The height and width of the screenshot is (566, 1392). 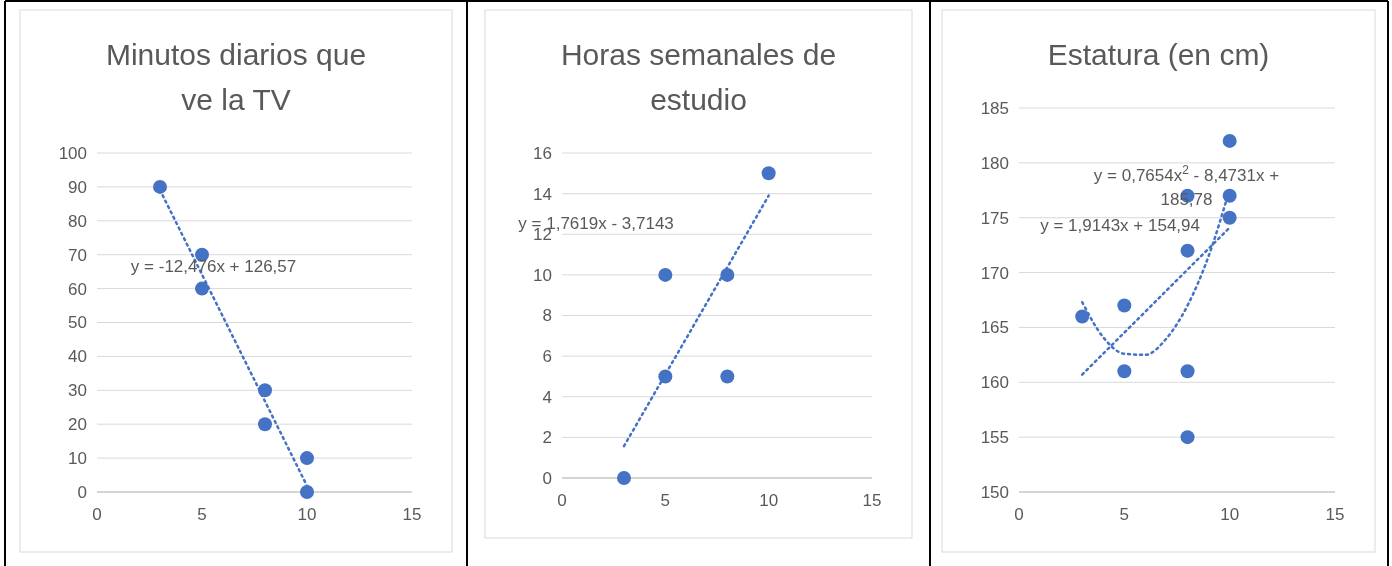 What do you see at coordinates (994, 328) in the screenshot?
I see `y-tick-label: 165` at bounding box center [994, 328].